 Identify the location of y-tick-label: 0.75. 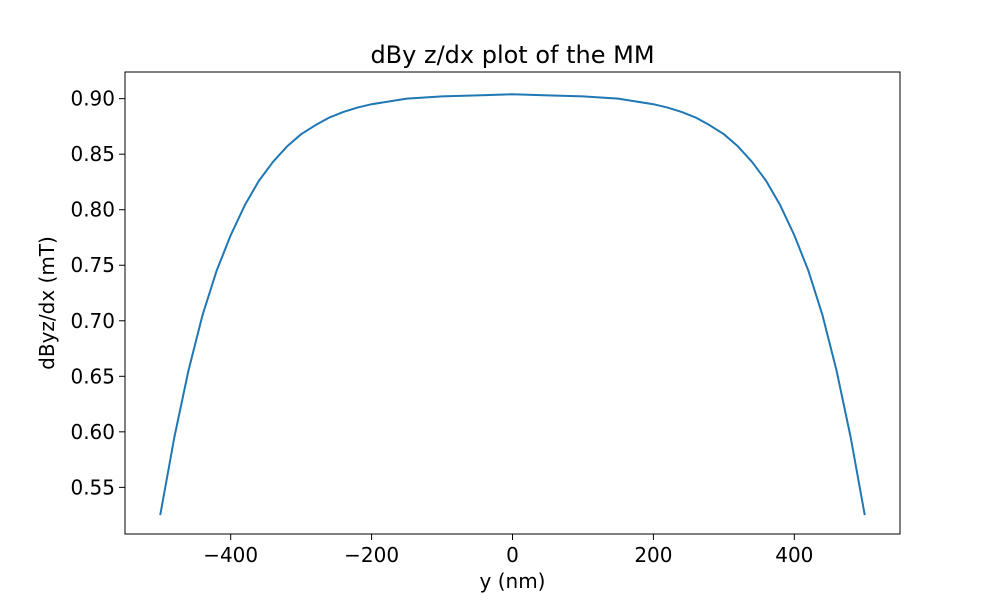
(92, 265).